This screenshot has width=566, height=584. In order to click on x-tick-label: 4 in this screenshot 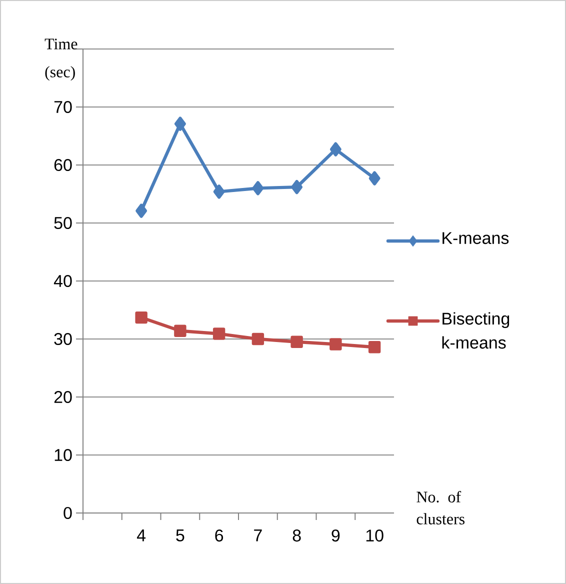, I will do `click(141, 536)`.